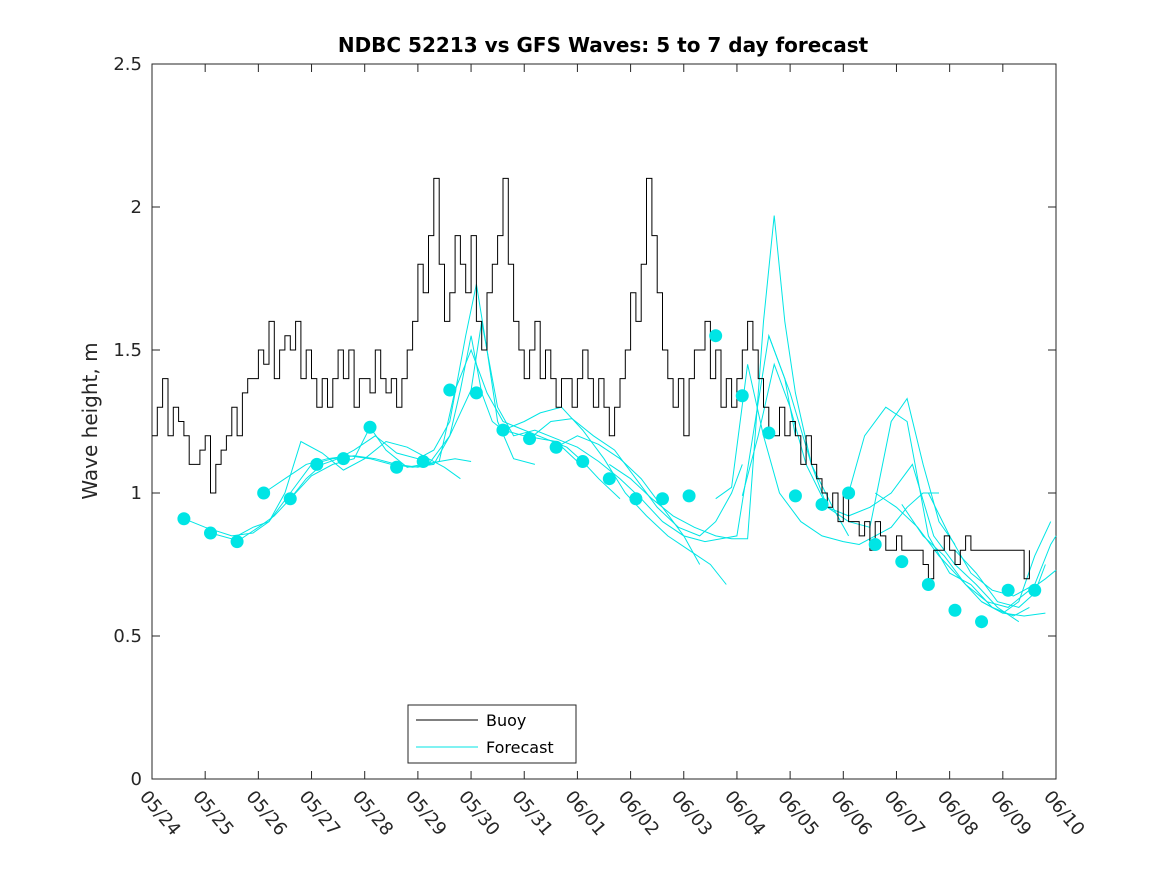 Image resolution: width=1167 pixels, height=875 pixels. Describe the element at coordinates (127, 636) in the screenshot. I see `y-tick-label: 0.5` at that location.